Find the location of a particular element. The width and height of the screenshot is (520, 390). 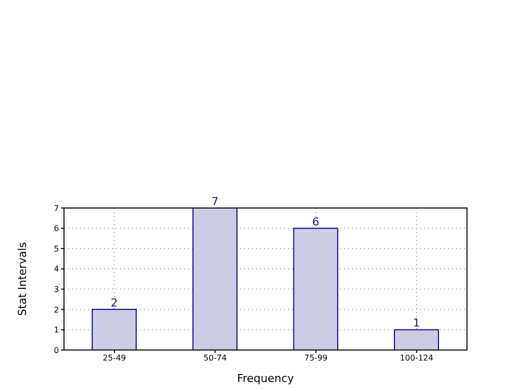

x-tick-label: 100-124 is located at coordinates (417, 358).